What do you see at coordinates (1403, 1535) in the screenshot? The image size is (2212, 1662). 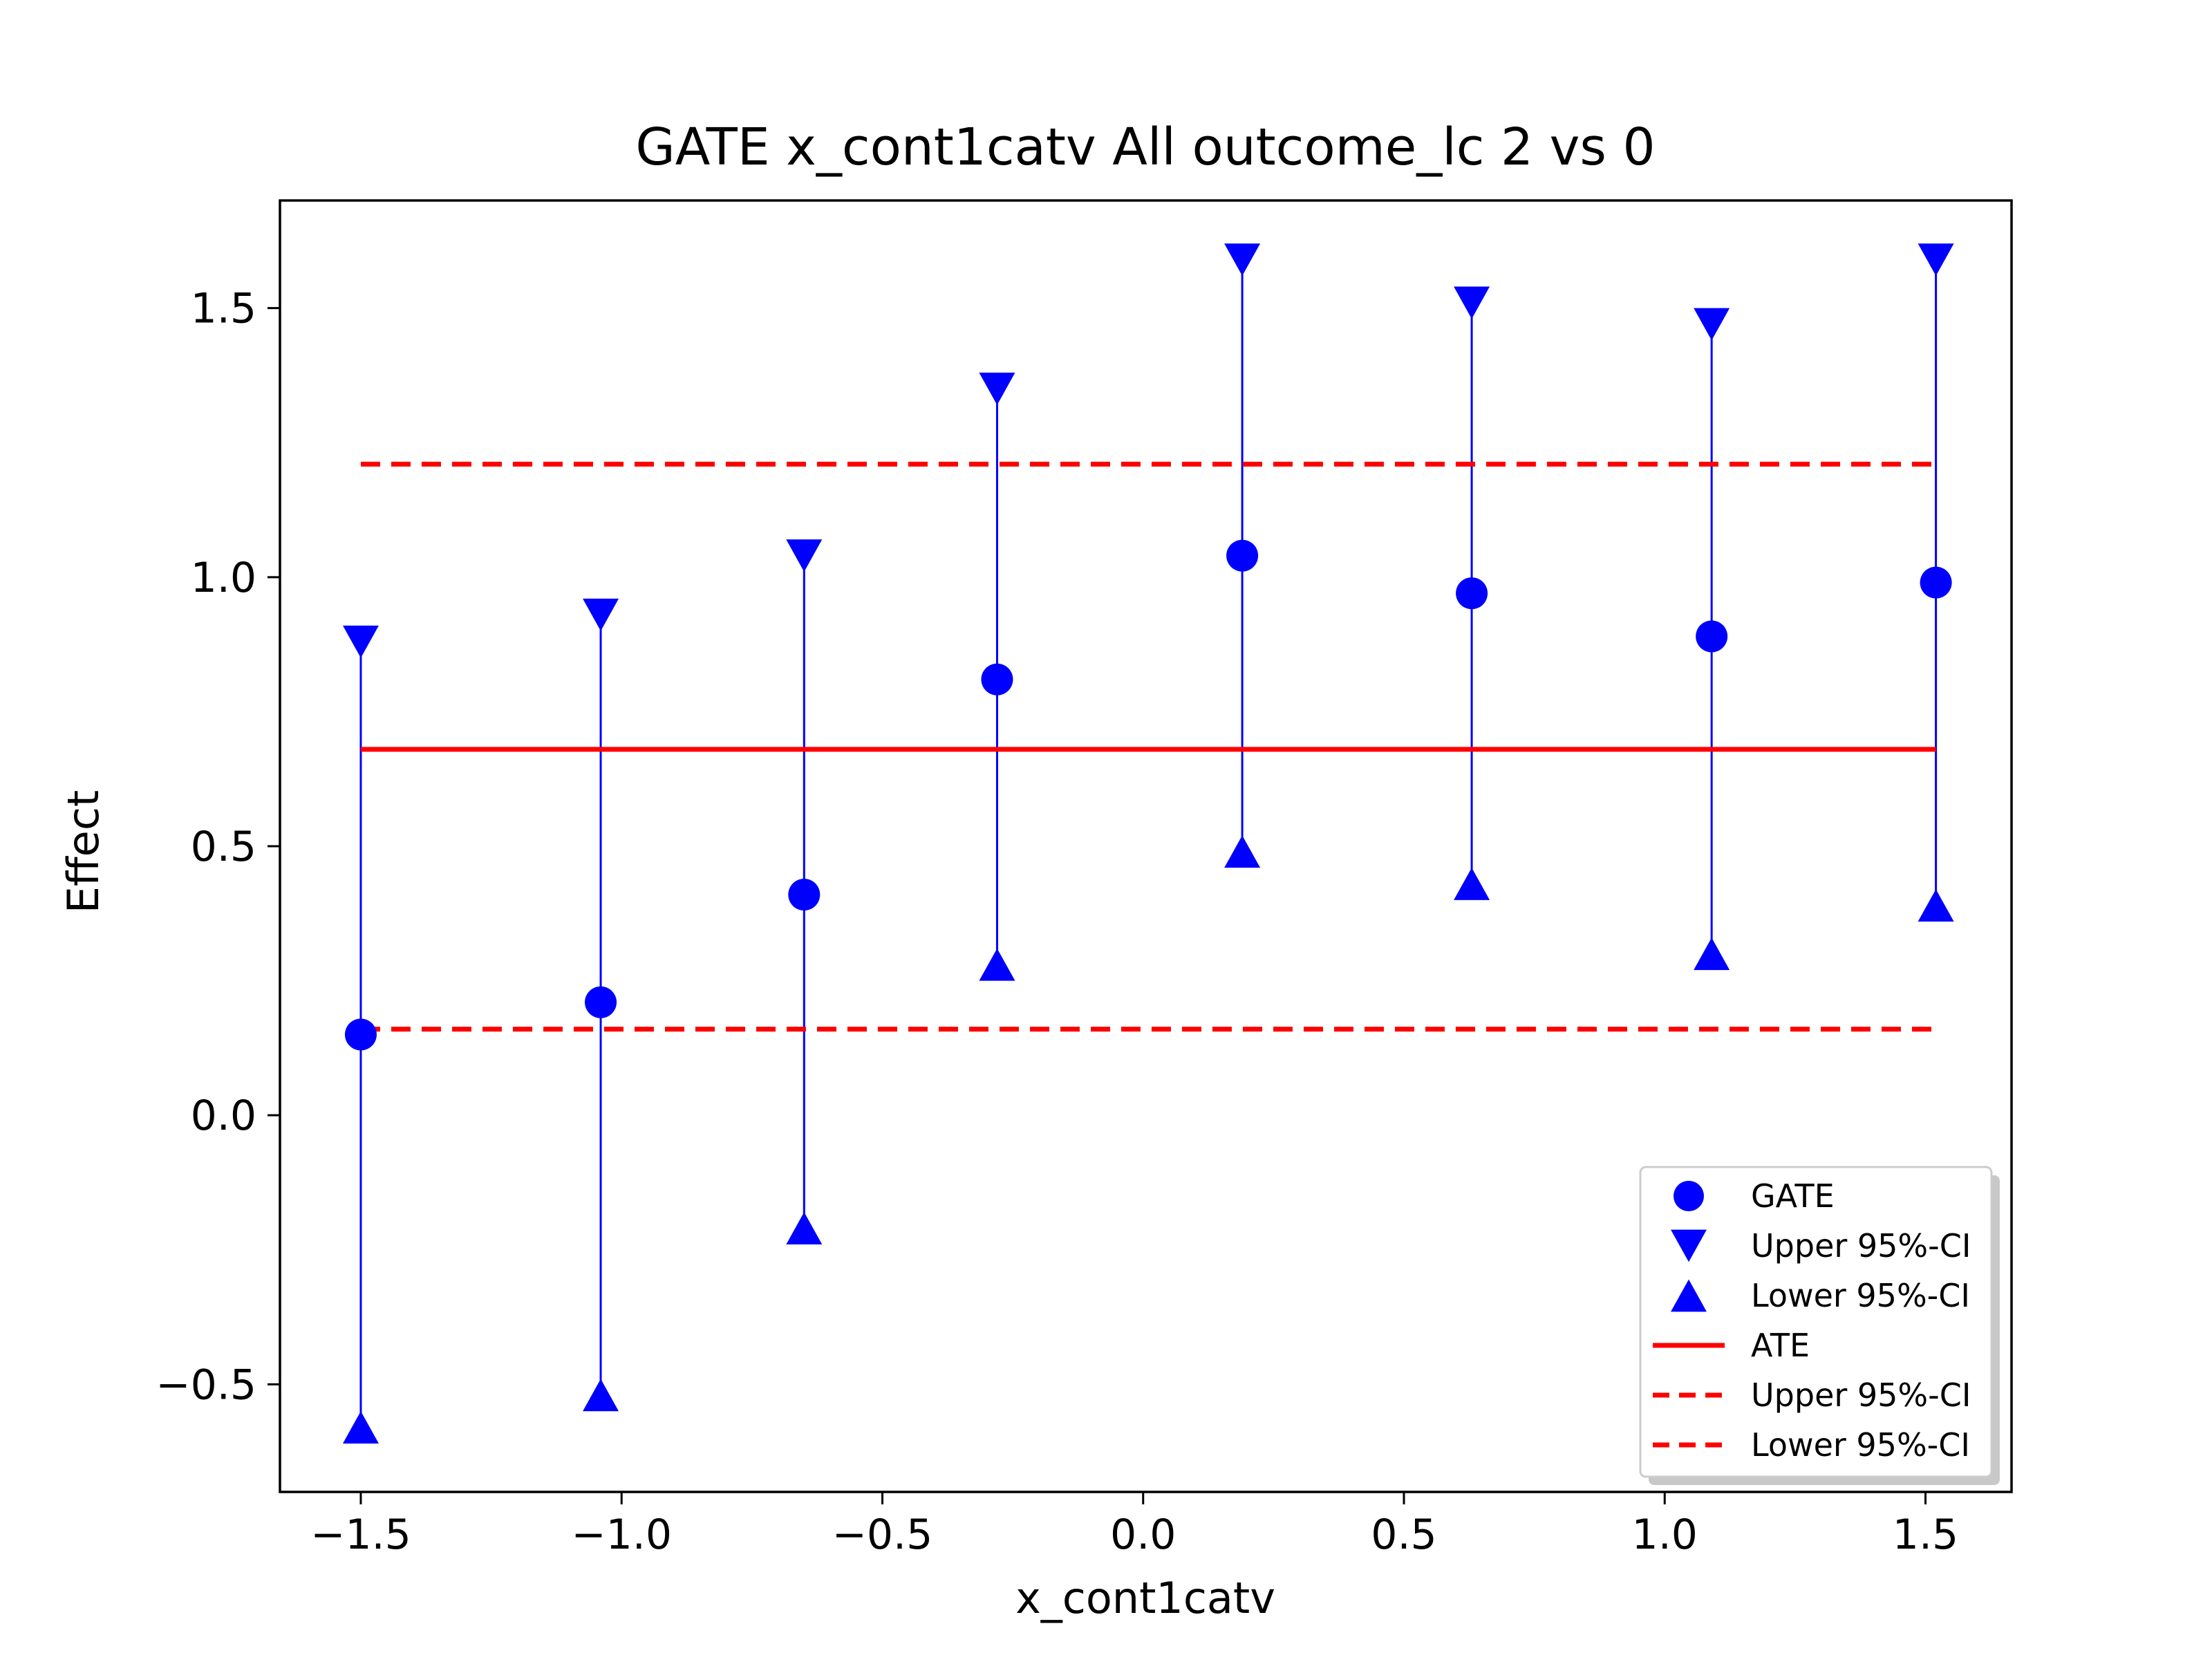 I see `x-tick-label: 0.5` at bounding box center [1403, 1535].